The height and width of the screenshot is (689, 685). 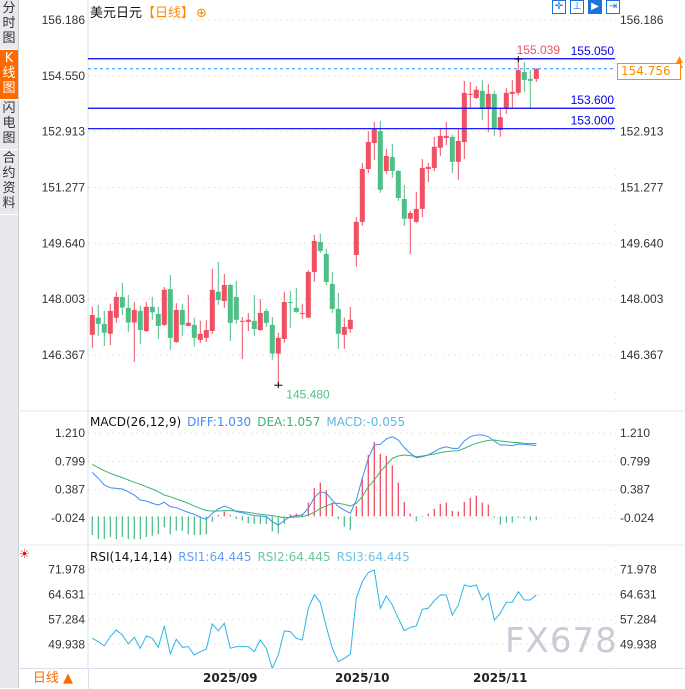 I want to click on high-price-label: 155.039, so click(x=539, y=50).